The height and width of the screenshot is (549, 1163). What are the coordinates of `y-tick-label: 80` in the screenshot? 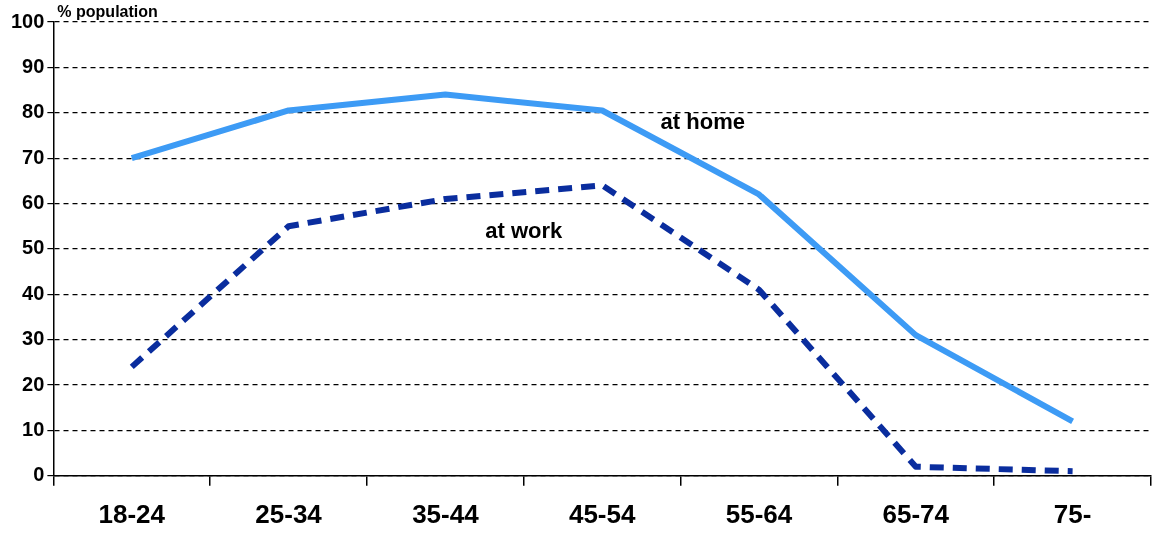 It's located at (33, 111).